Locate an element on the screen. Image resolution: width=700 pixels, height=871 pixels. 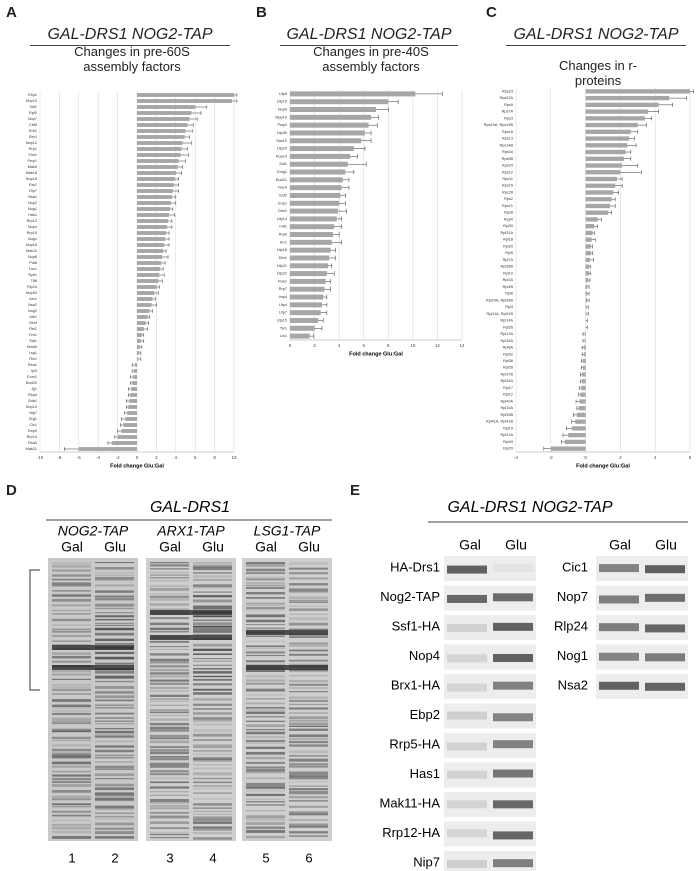
condition-label: Glu is located at coordinates (115, 547).